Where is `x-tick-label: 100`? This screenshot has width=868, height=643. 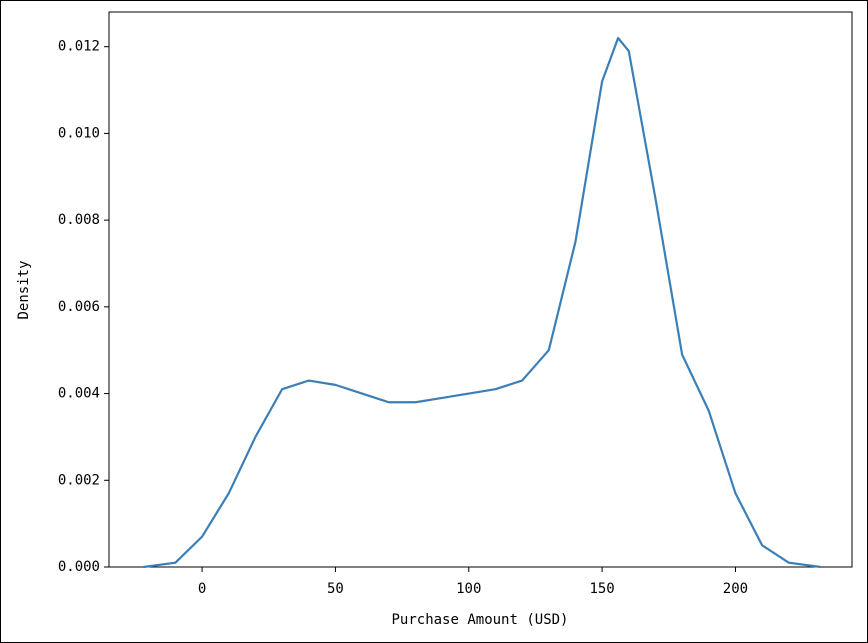
x-tick-label: 100 is located at coordinates (468, 589).